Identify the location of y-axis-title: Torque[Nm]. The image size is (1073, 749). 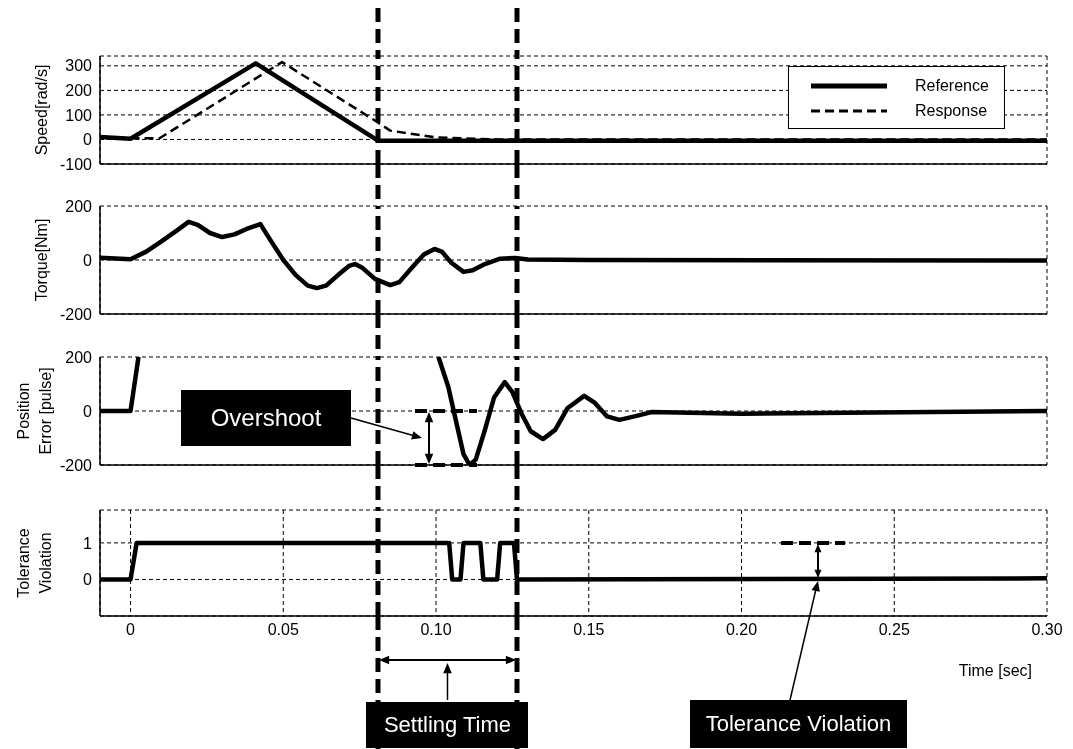
(41, 260).